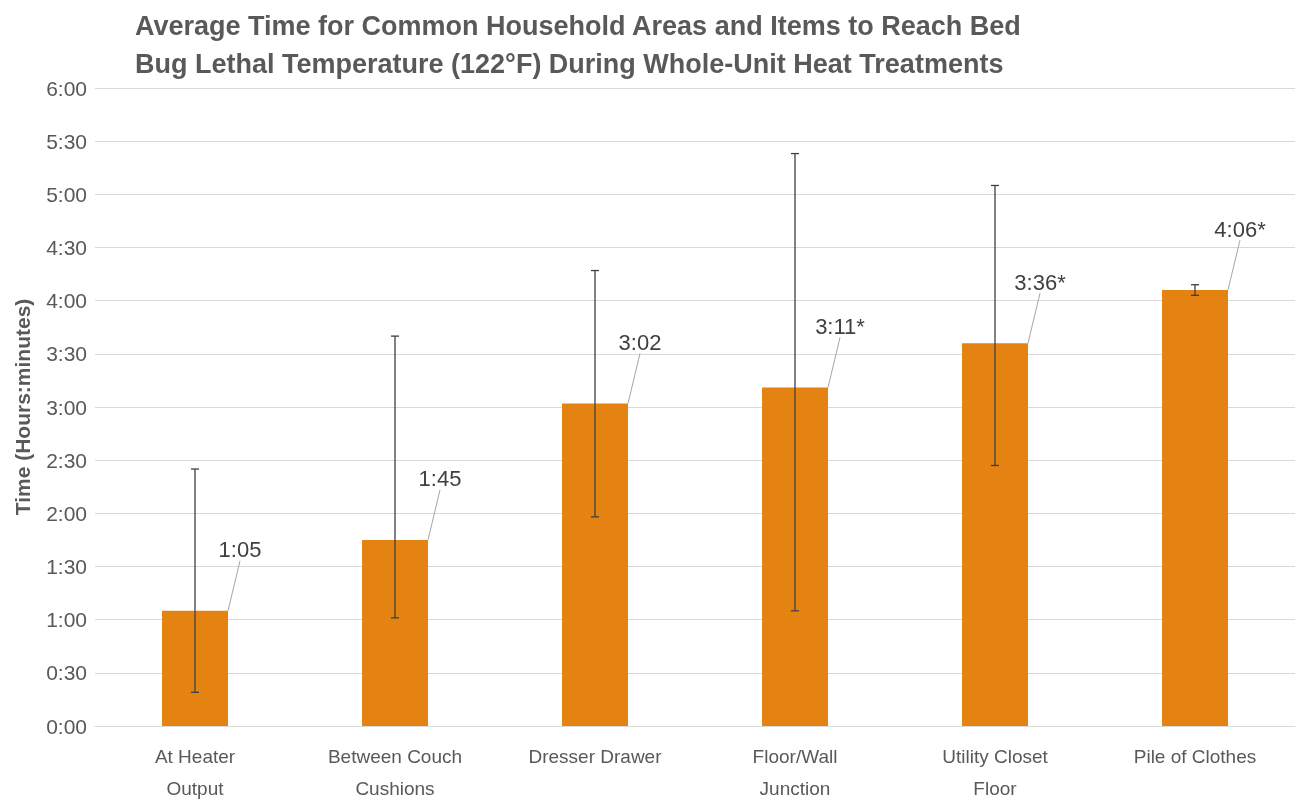 The image size is (1307, 806). Describe the element at coordinates (195, 772) in the screenshot. I see `x-tick-label: At Heater Output` at that location.